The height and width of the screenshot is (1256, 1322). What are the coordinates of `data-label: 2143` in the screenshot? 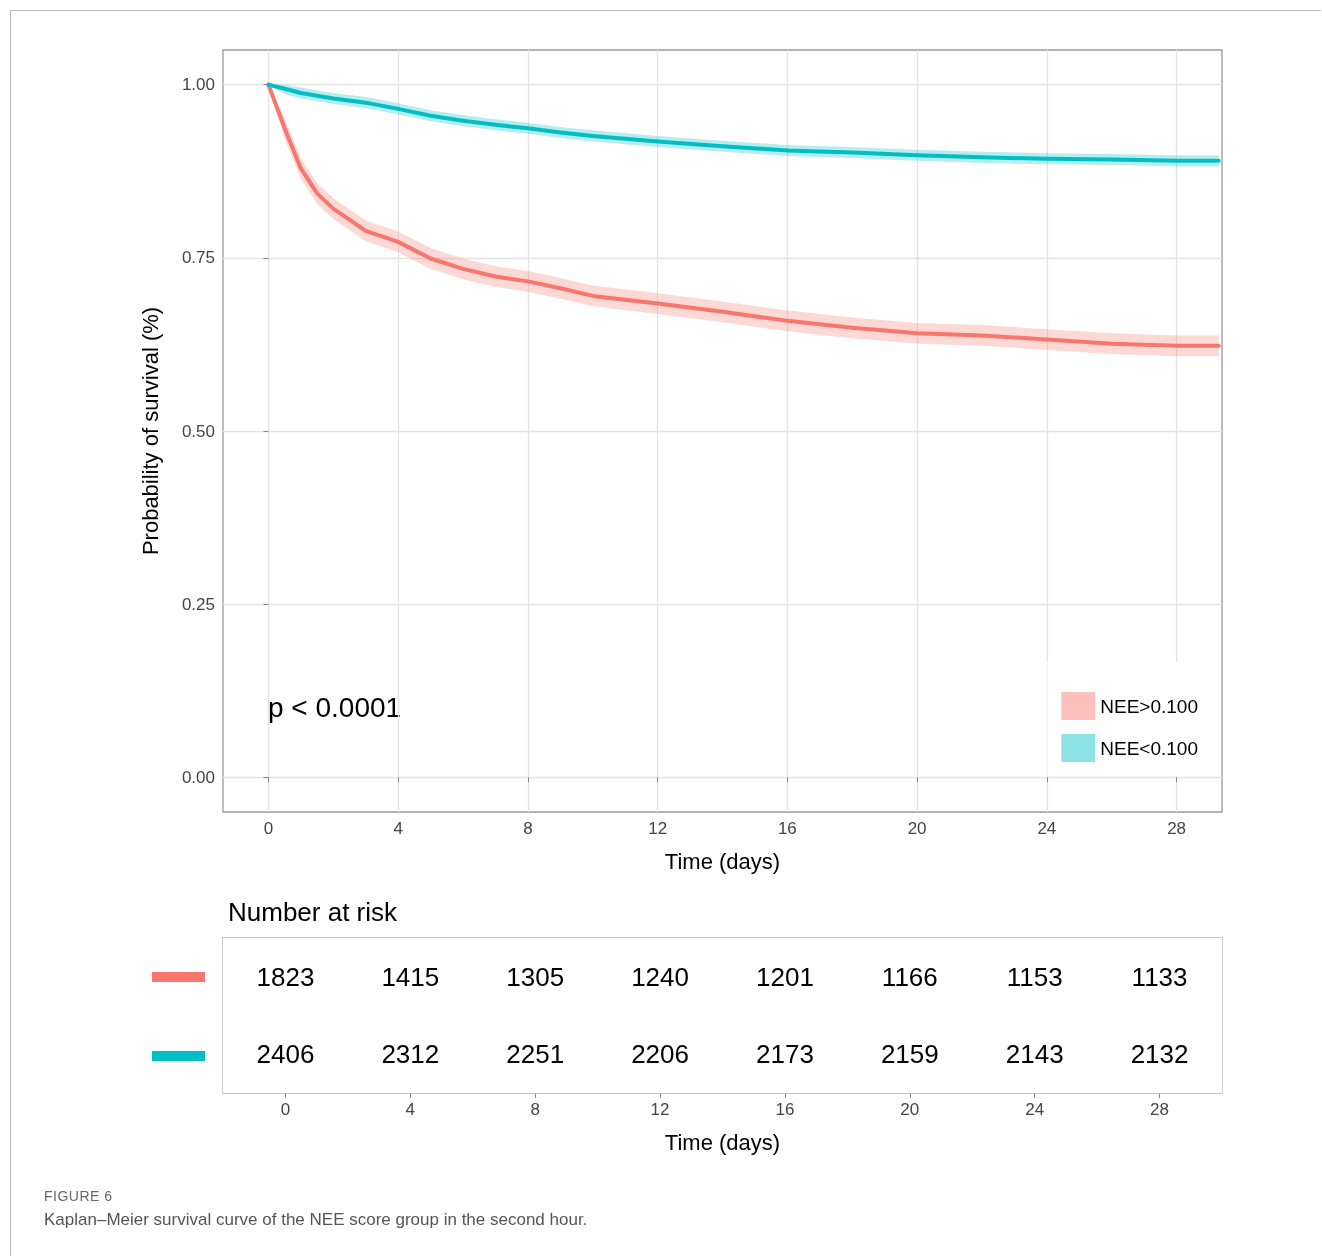 It's located at (1034, 1054).